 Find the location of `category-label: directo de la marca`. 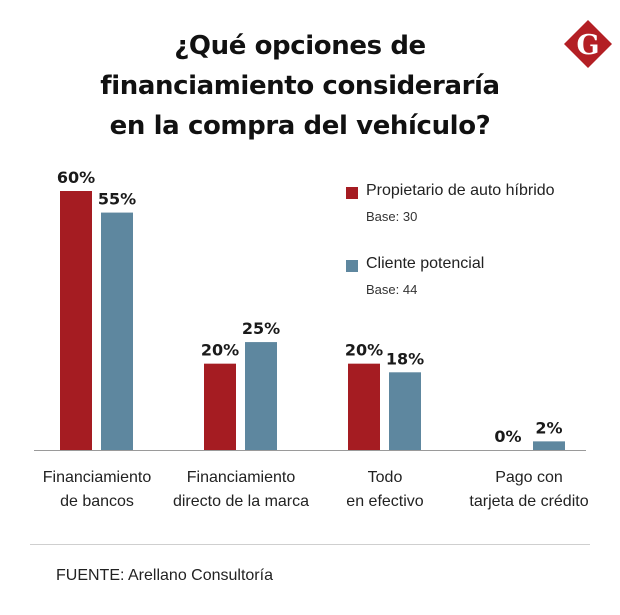

category-label: directo de la marca is located at coordinates (241, 501).